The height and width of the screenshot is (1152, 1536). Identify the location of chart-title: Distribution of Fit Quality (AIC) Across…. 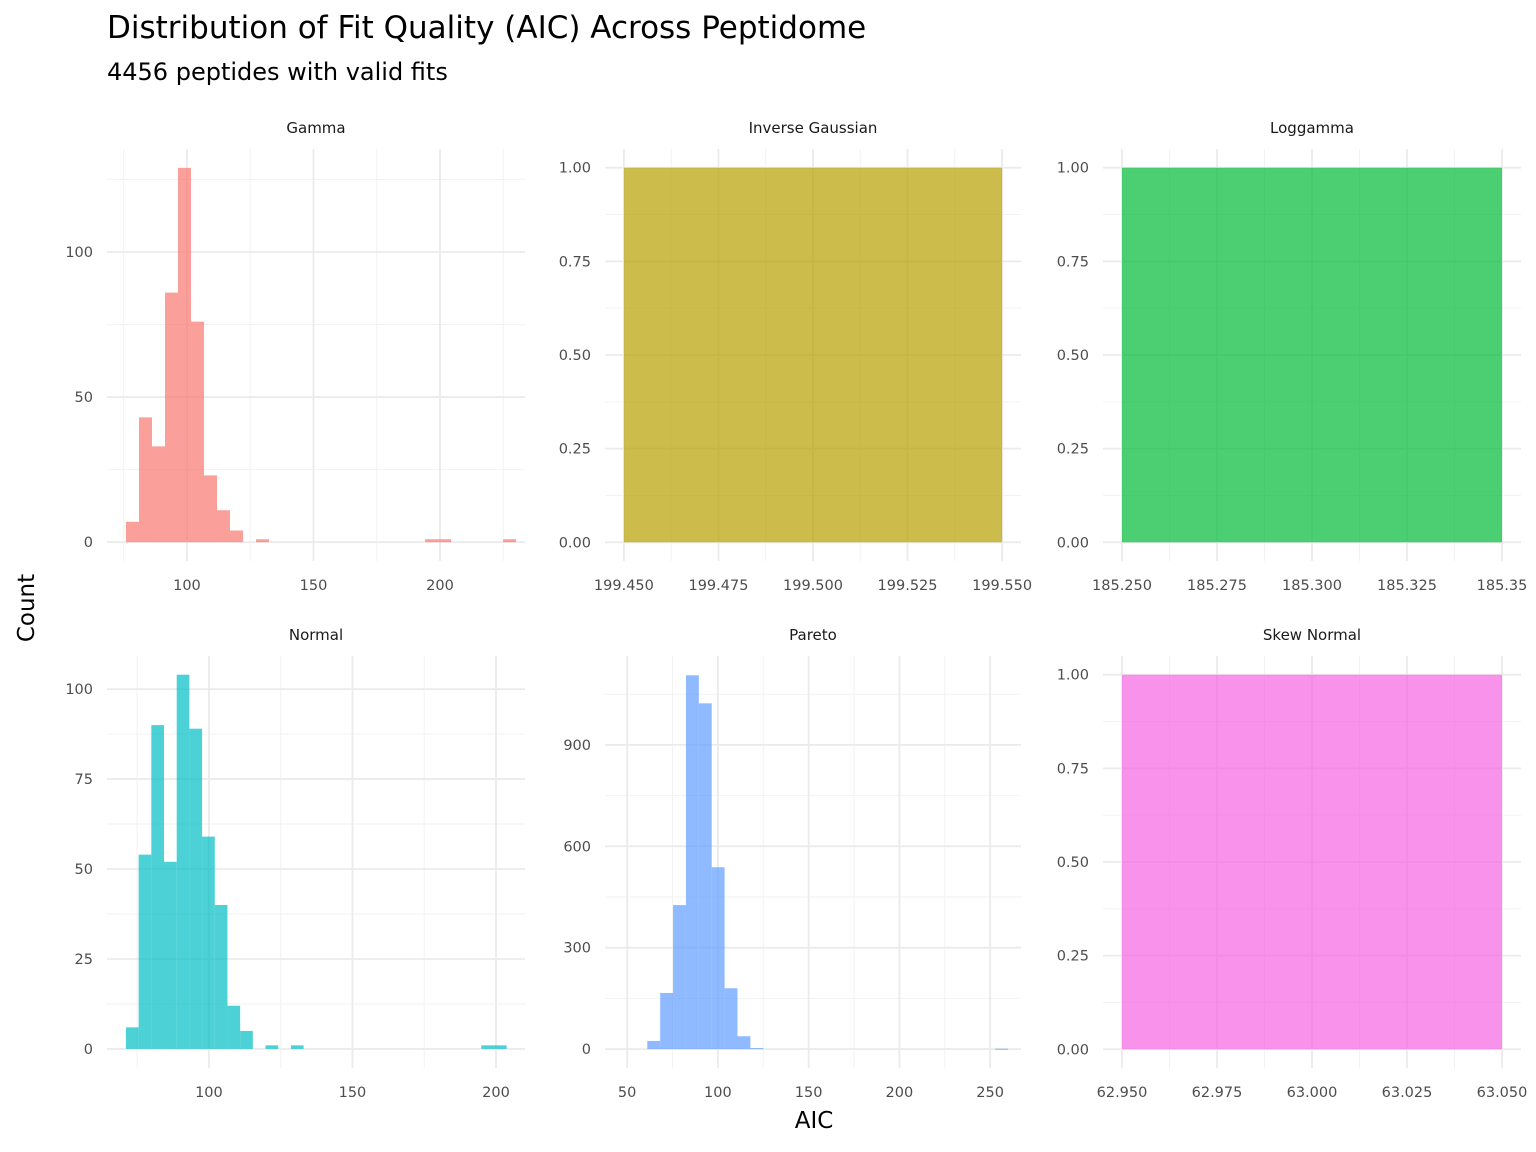
(487, 28).